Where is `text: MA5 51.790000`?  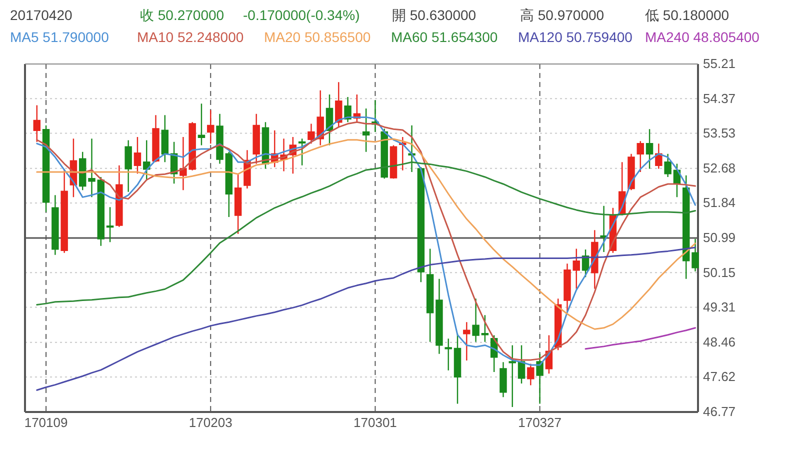
text: MA5 51.790000 is located at coordinates (60, 37).